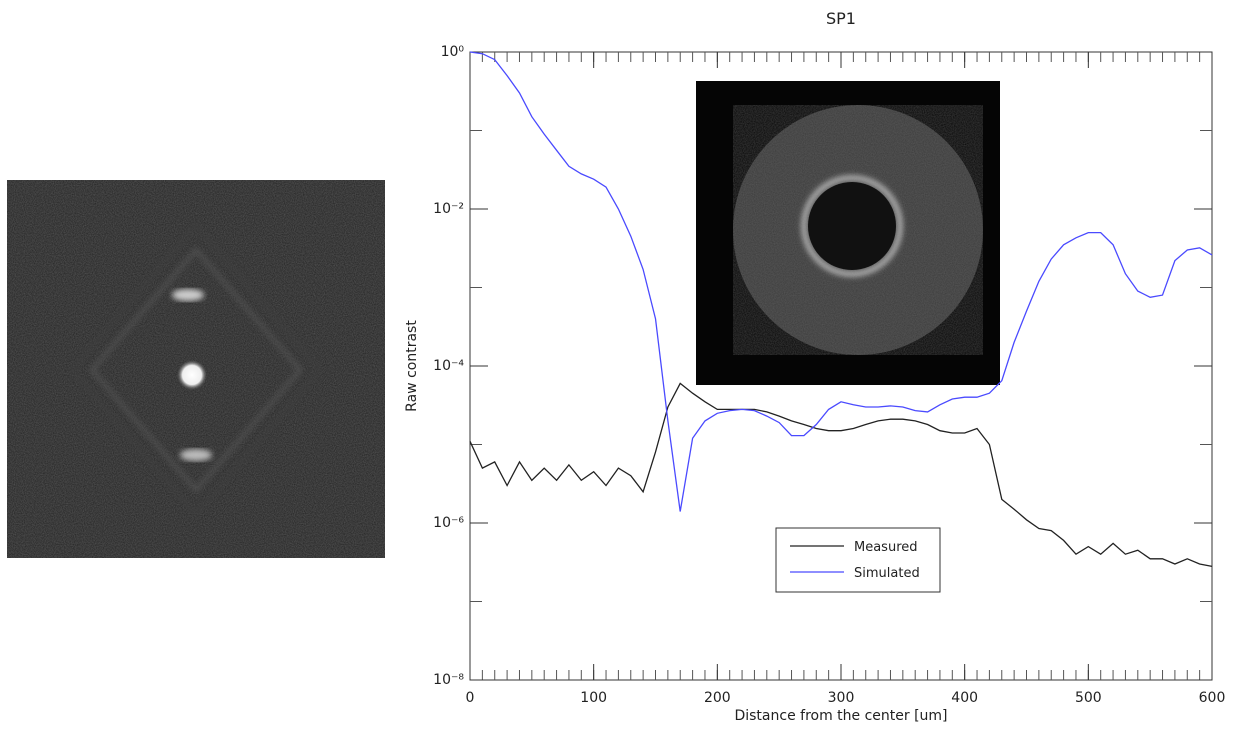 The height and width of the screenshot is (734, 1238). What do you see at coordinates (887, 573) in the screenshot?
I see `legend-label: Simulated` at bounding box center [887, 573].